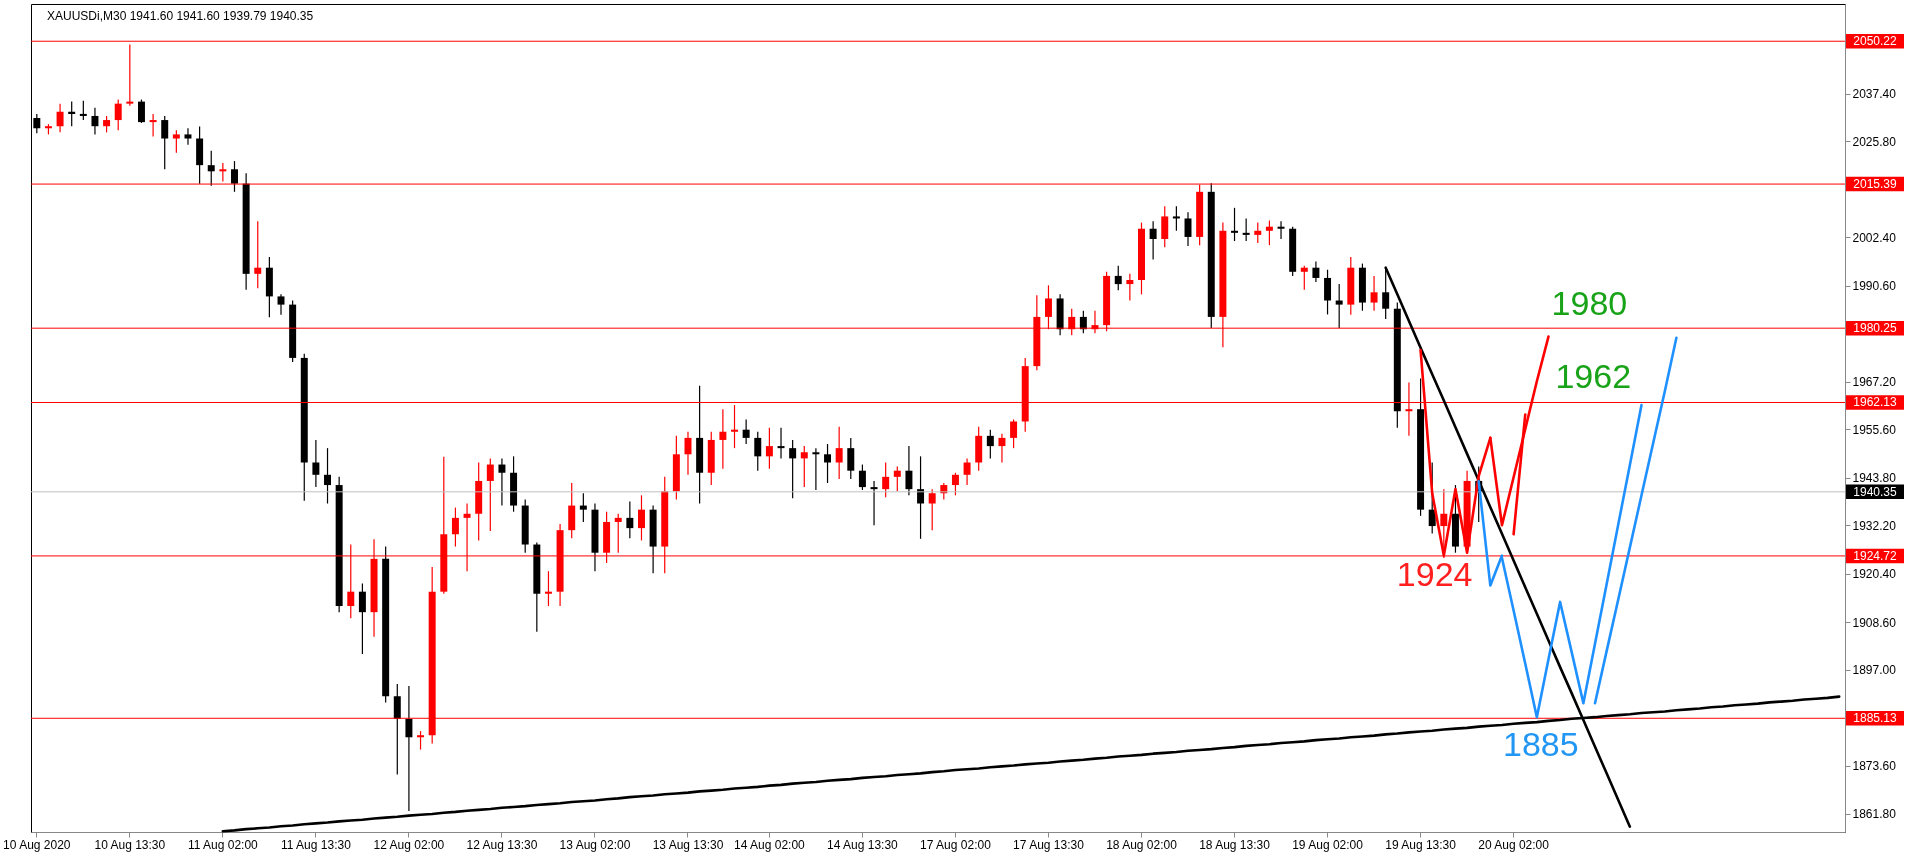 The height and width of the screenshot is (858, 1920). Describe the element at coordinates (1235, 844) in the screenshot. I see `x-tick-label: 18 Aug 13:30` at that location.